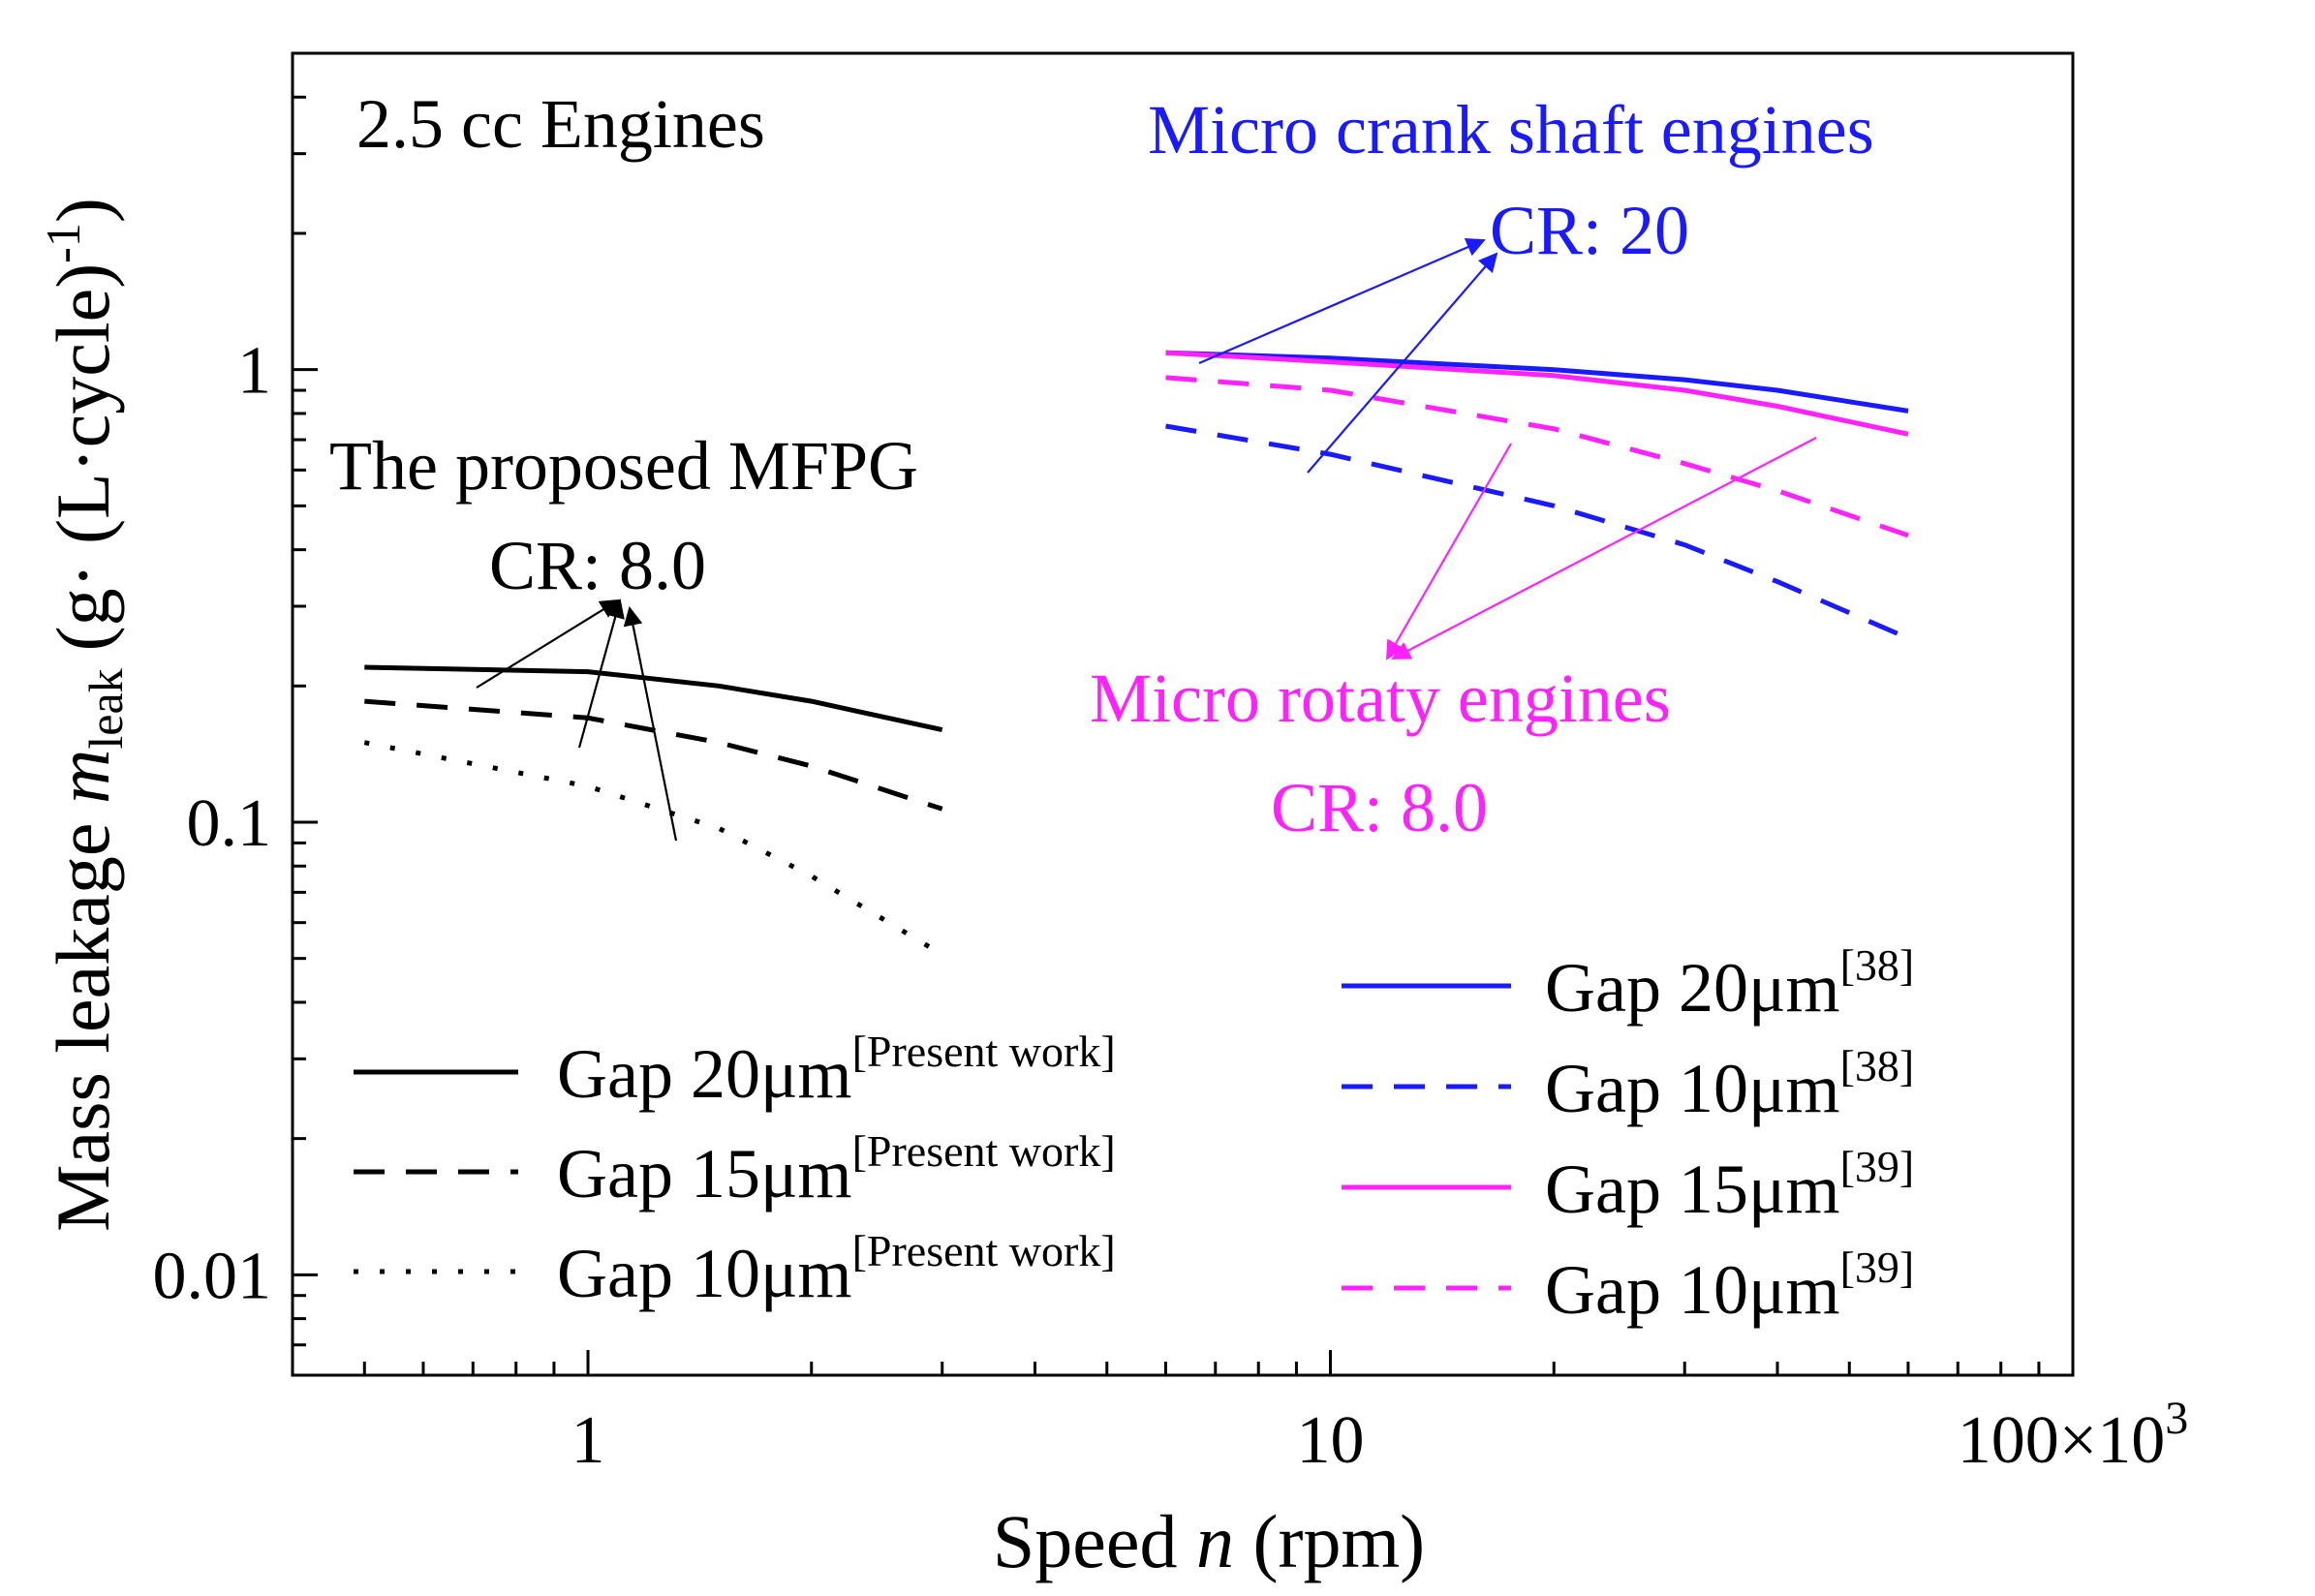  I want to click on legend-label-6: Gap 10μm[39], so click(1730, 1286).